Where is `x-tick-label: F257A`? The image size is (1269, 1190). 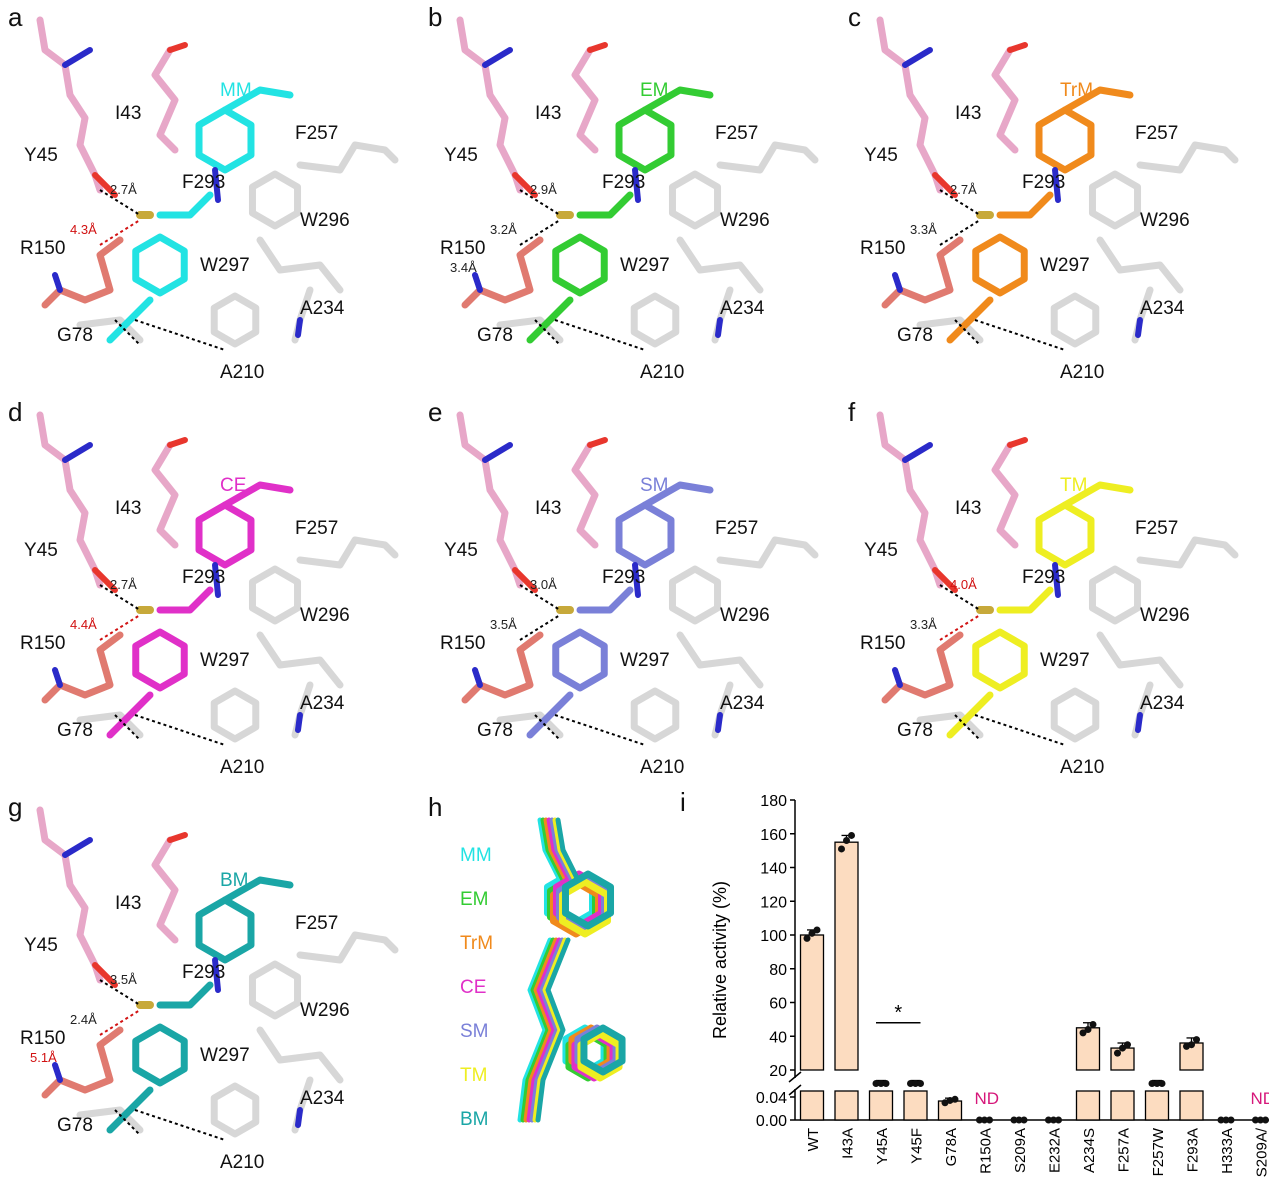 x-tick-label: F257A is located at coordinates (1124, 1150).